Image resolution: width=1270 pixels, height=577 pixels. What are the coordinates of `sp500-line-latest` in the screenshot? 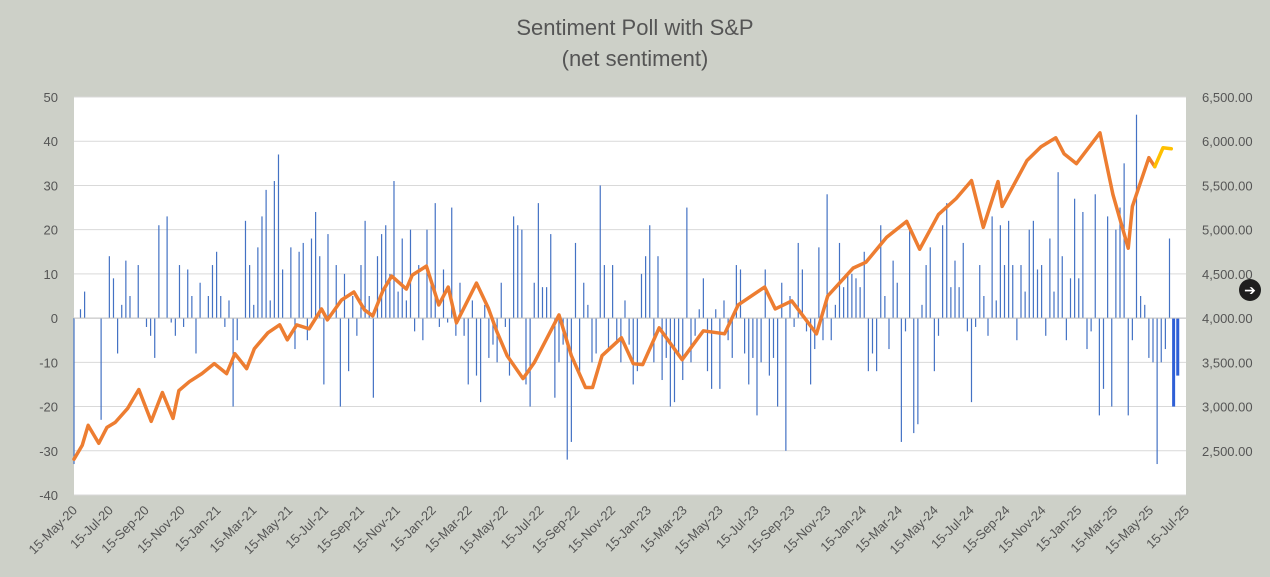 It's located at (1163, 157).